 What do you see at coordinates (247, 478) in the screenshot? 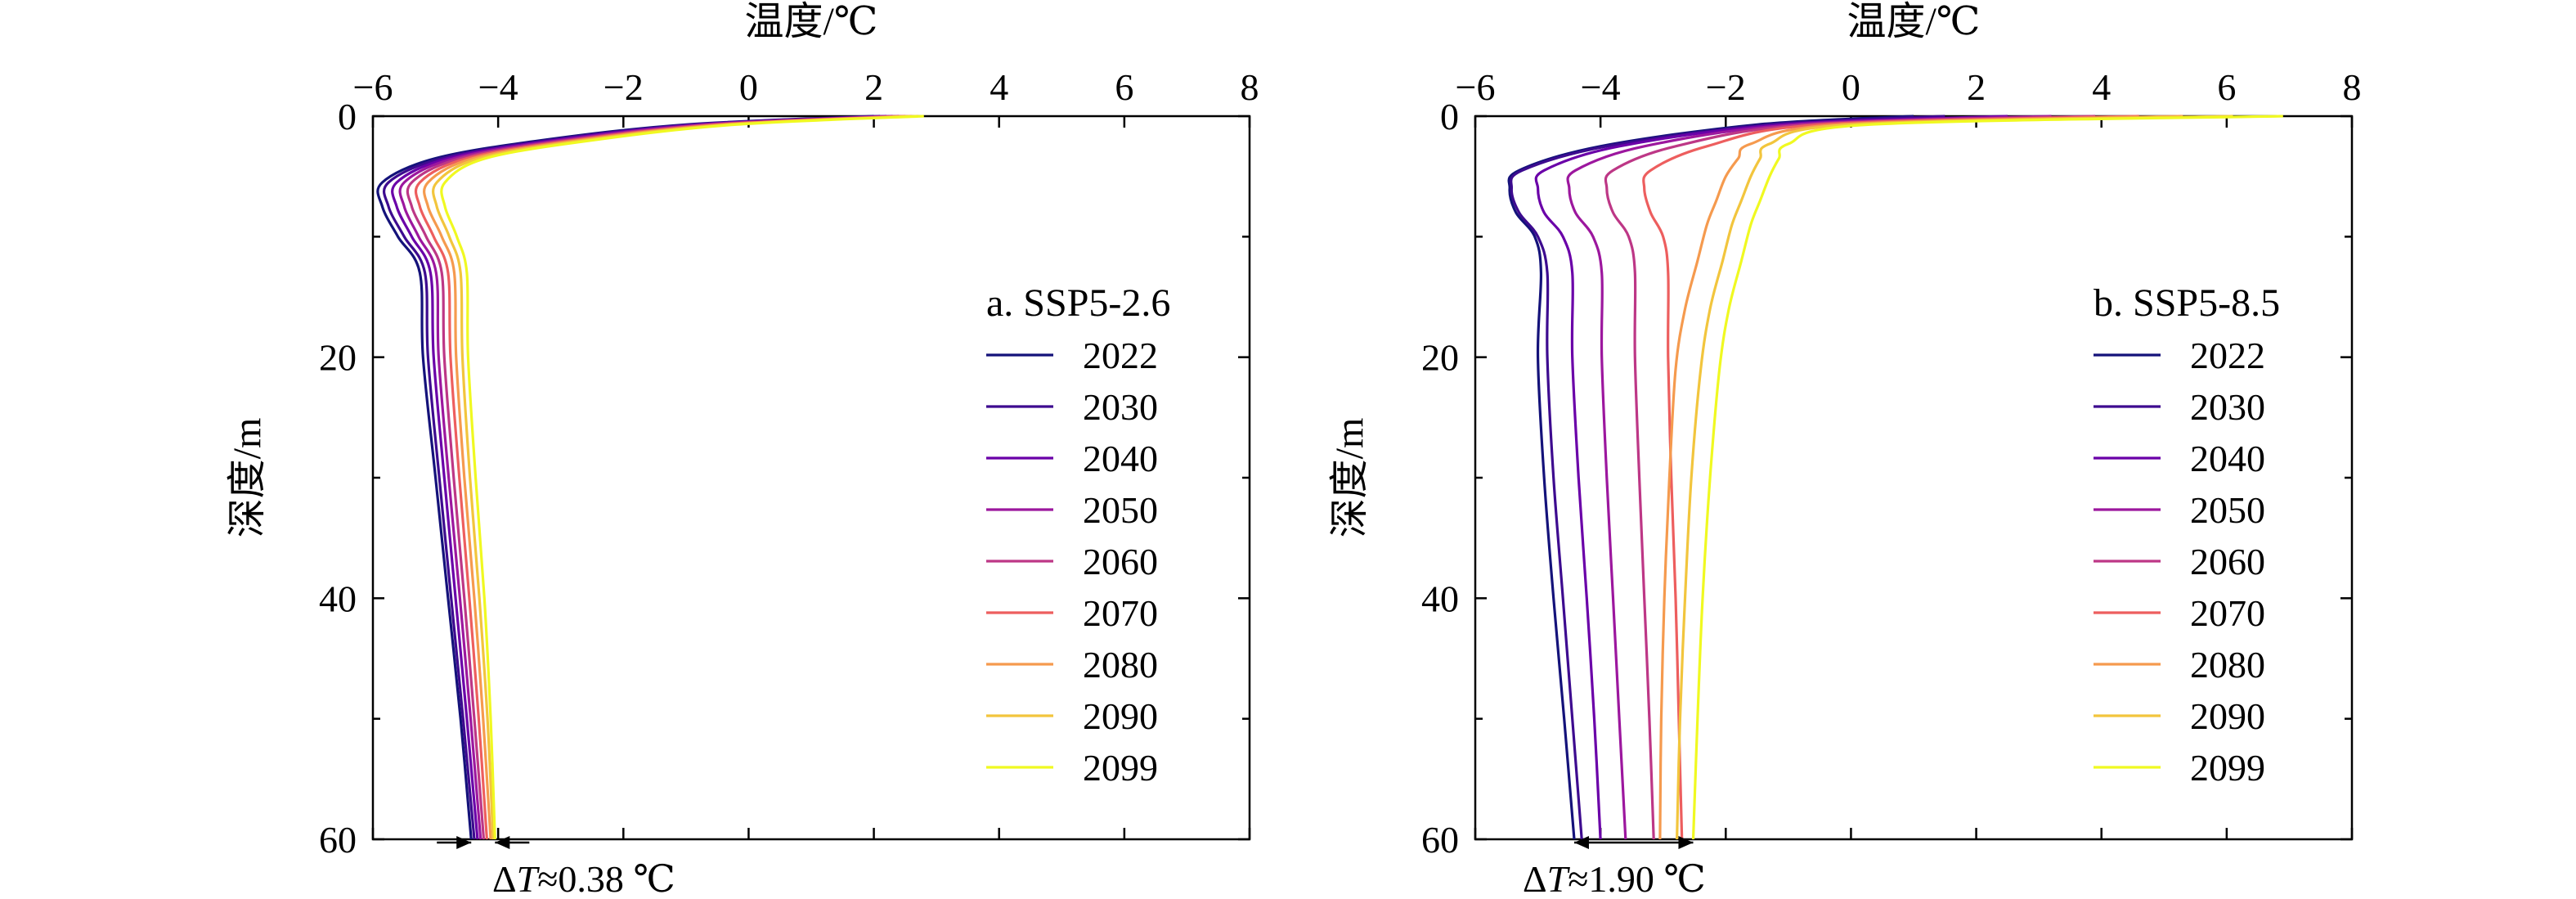
I see `y-axis-title-a: 深度/m` at bounding box center [247, 478].